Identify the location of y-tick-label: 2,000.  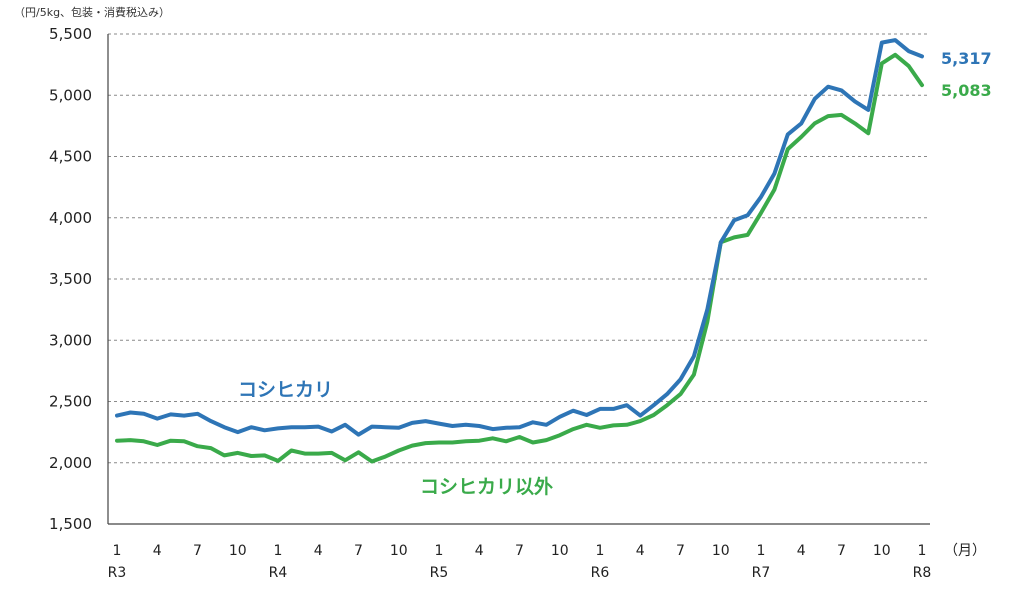
(70, 463).